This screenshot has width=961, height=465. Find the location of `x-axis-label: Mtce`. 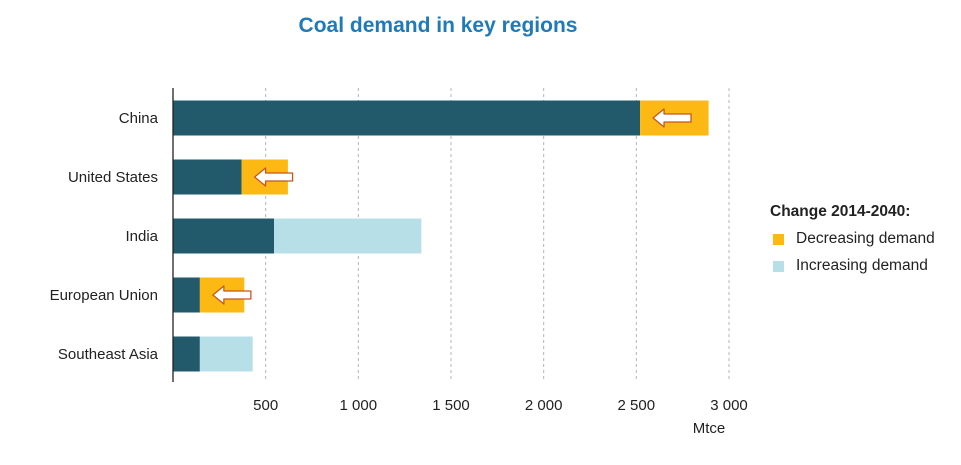

x-axis-label: Mtce is located at coordinates (709, 428).